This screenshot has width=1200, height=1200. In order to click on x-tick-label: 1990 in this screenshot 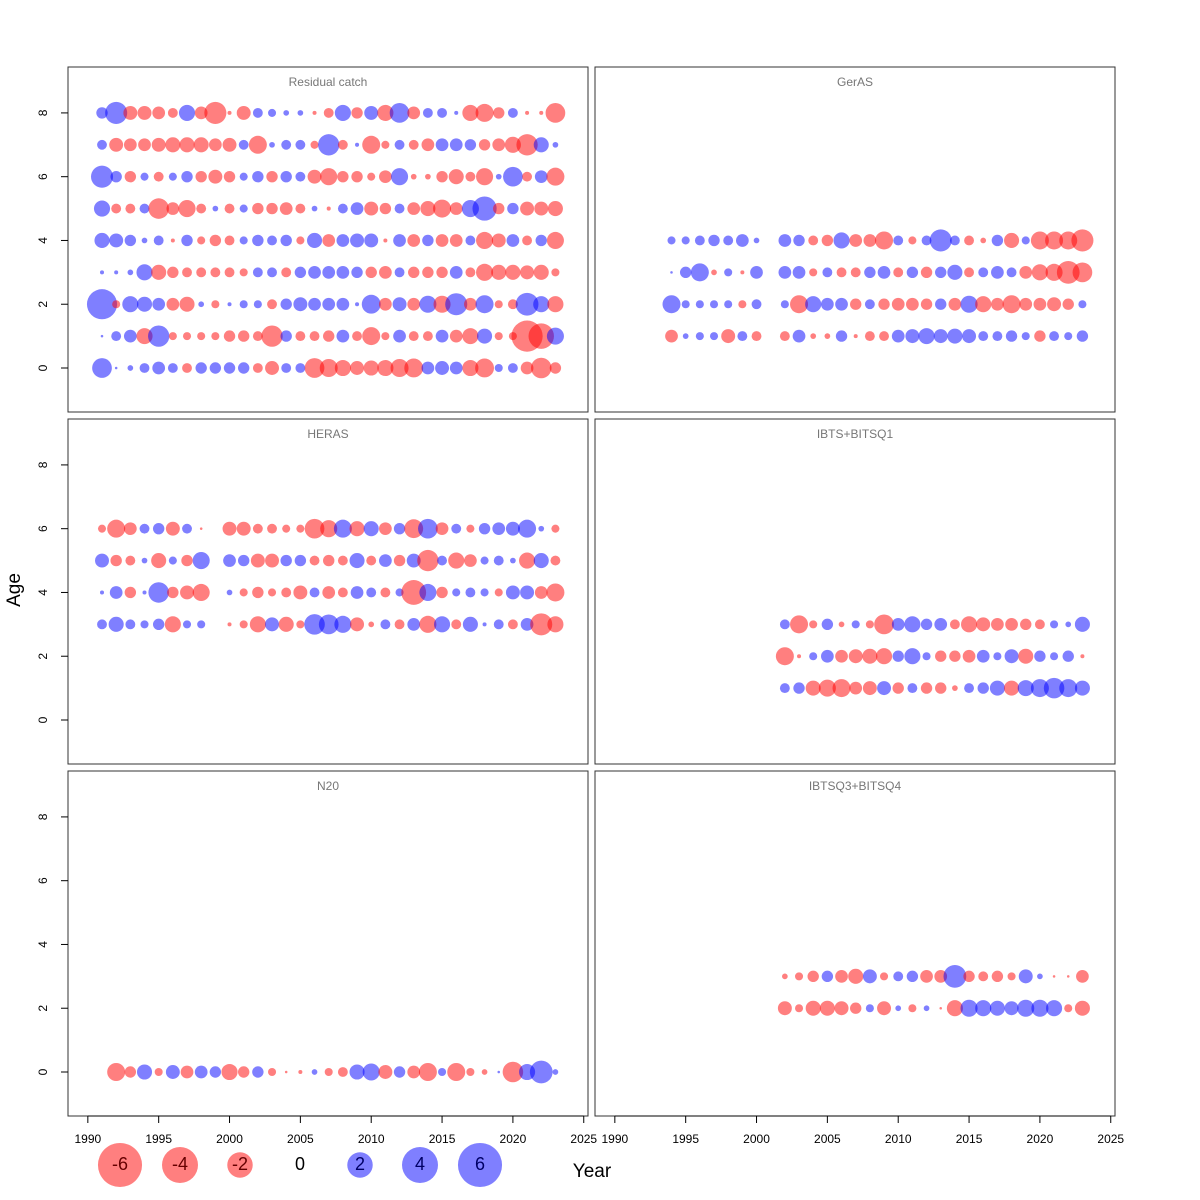, I will do `click(87, 1139)`.